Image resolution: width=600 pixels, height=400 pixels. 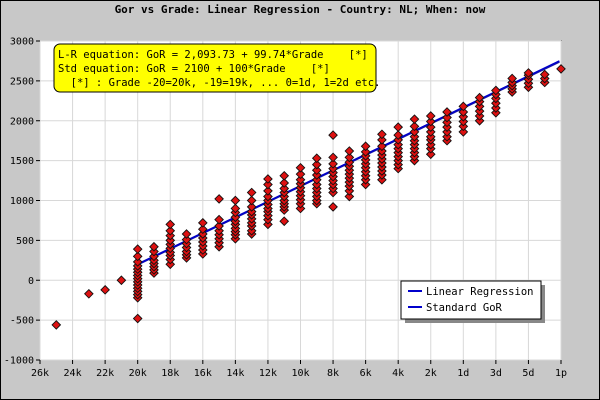 What do you see at coordinates (22, 121) in the screenshot?
I see `y-tick-label: 2000` at bounding box center [22, 121].